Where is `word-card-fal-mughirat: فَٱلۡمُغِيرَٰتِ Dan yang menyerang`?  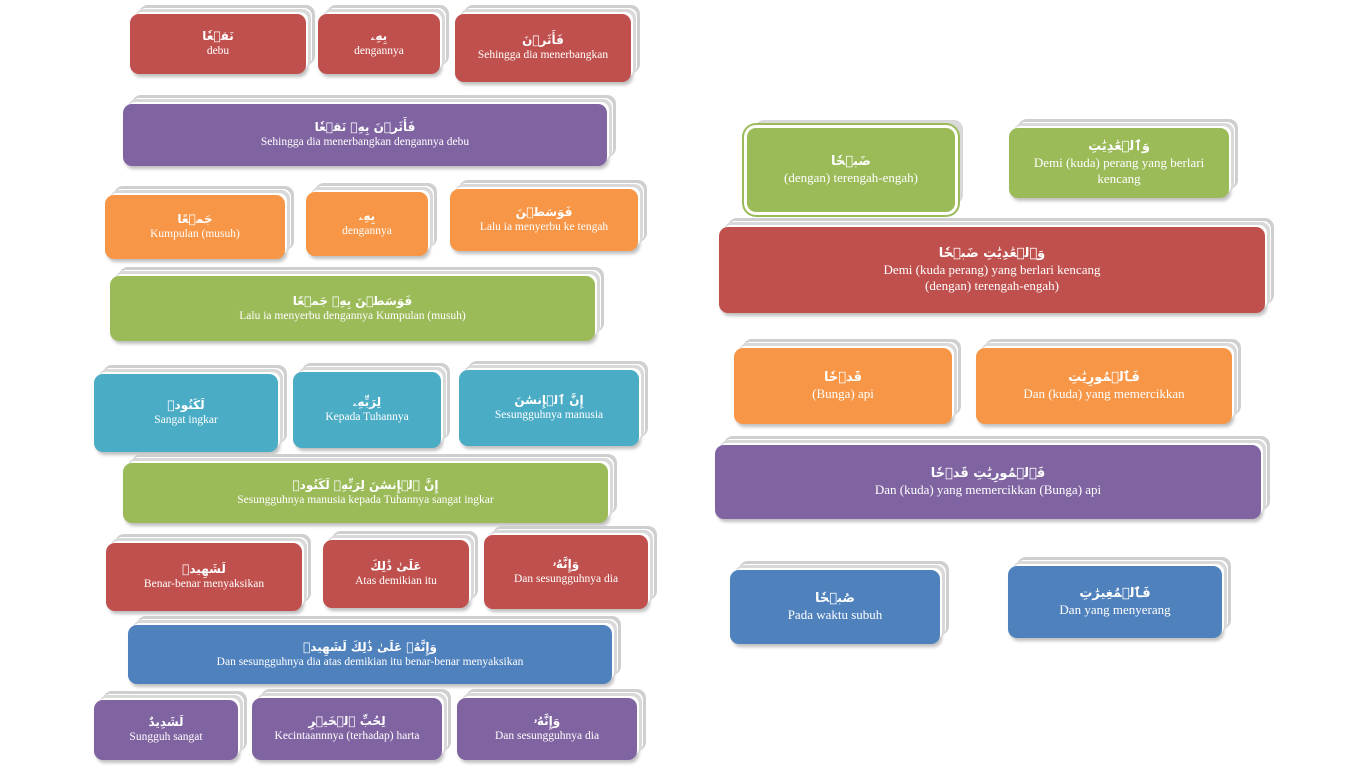 word-card-fal-mughirat: فَٱلۡمُغِيرَٰتِ Dan yang menyerang is located at coordinates (1115, 602).